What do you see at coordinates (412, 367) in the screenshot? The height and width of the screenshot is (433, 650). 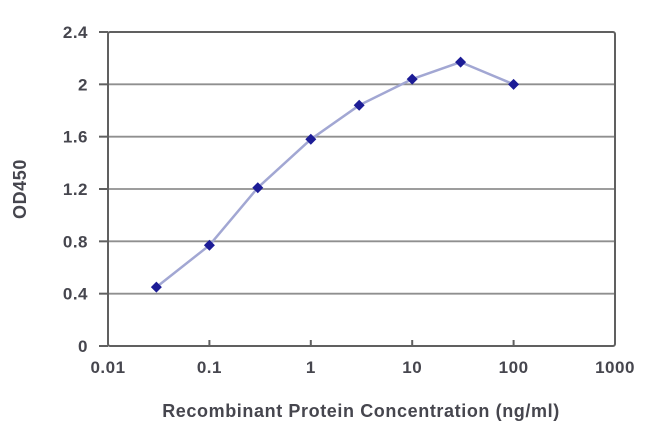 I see `x-tick-label: 10` at bounding box center [412, 367].